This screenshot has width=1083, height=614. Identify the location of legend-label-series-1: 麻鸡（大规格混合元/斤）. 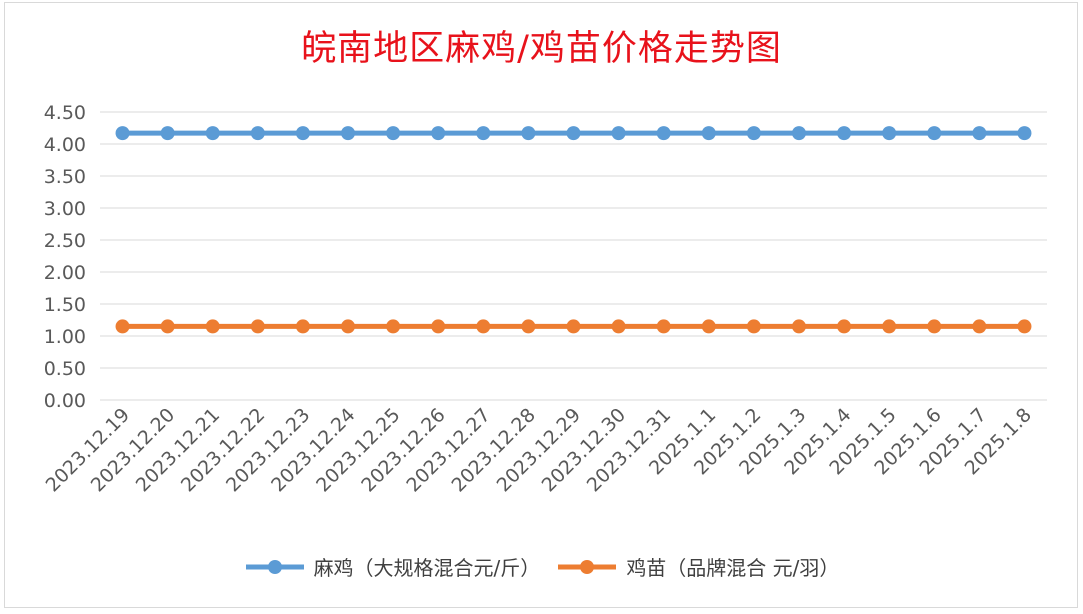
(427, 568).